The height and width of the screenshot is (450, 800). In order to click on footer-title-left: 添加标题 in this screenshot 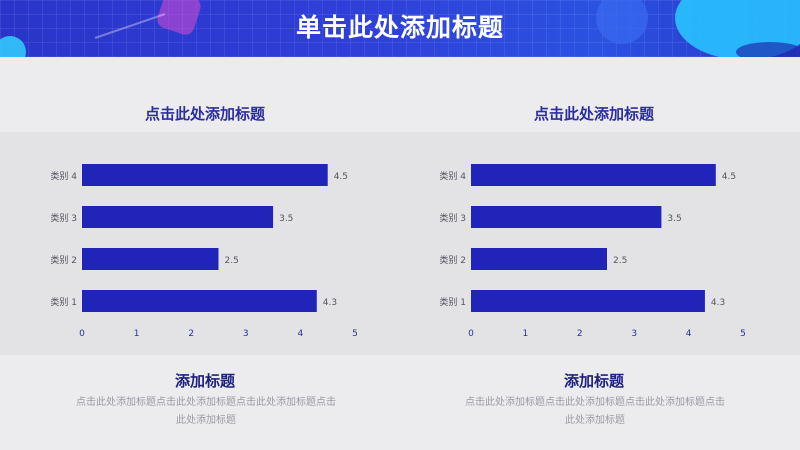, I will do `click(204, 381)`.